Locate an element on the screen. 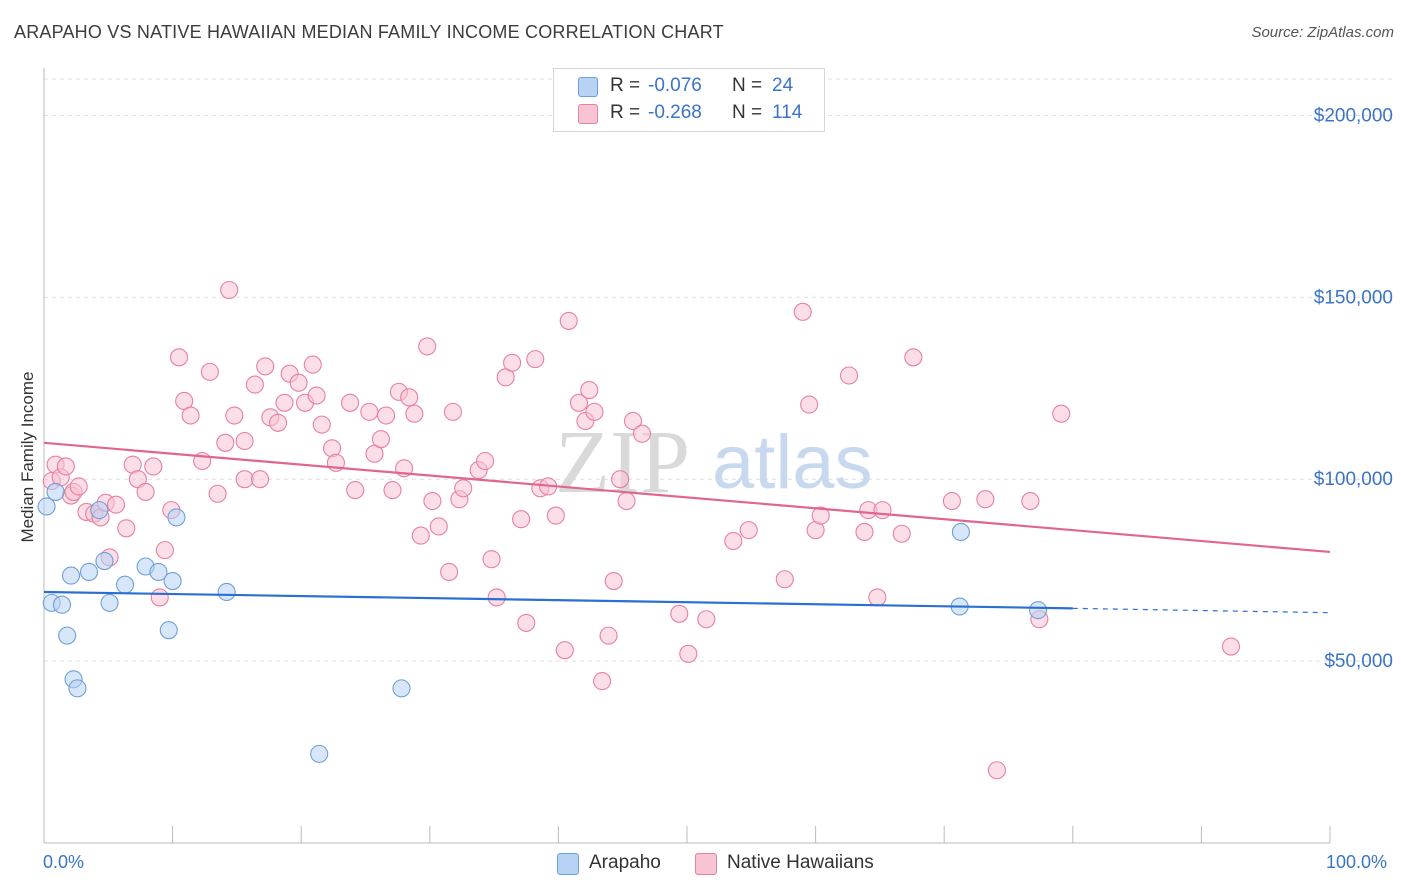 This screenshot has width=1406, height=892. y-tick-label: $100,000 is located at coordinates (1353, 479).